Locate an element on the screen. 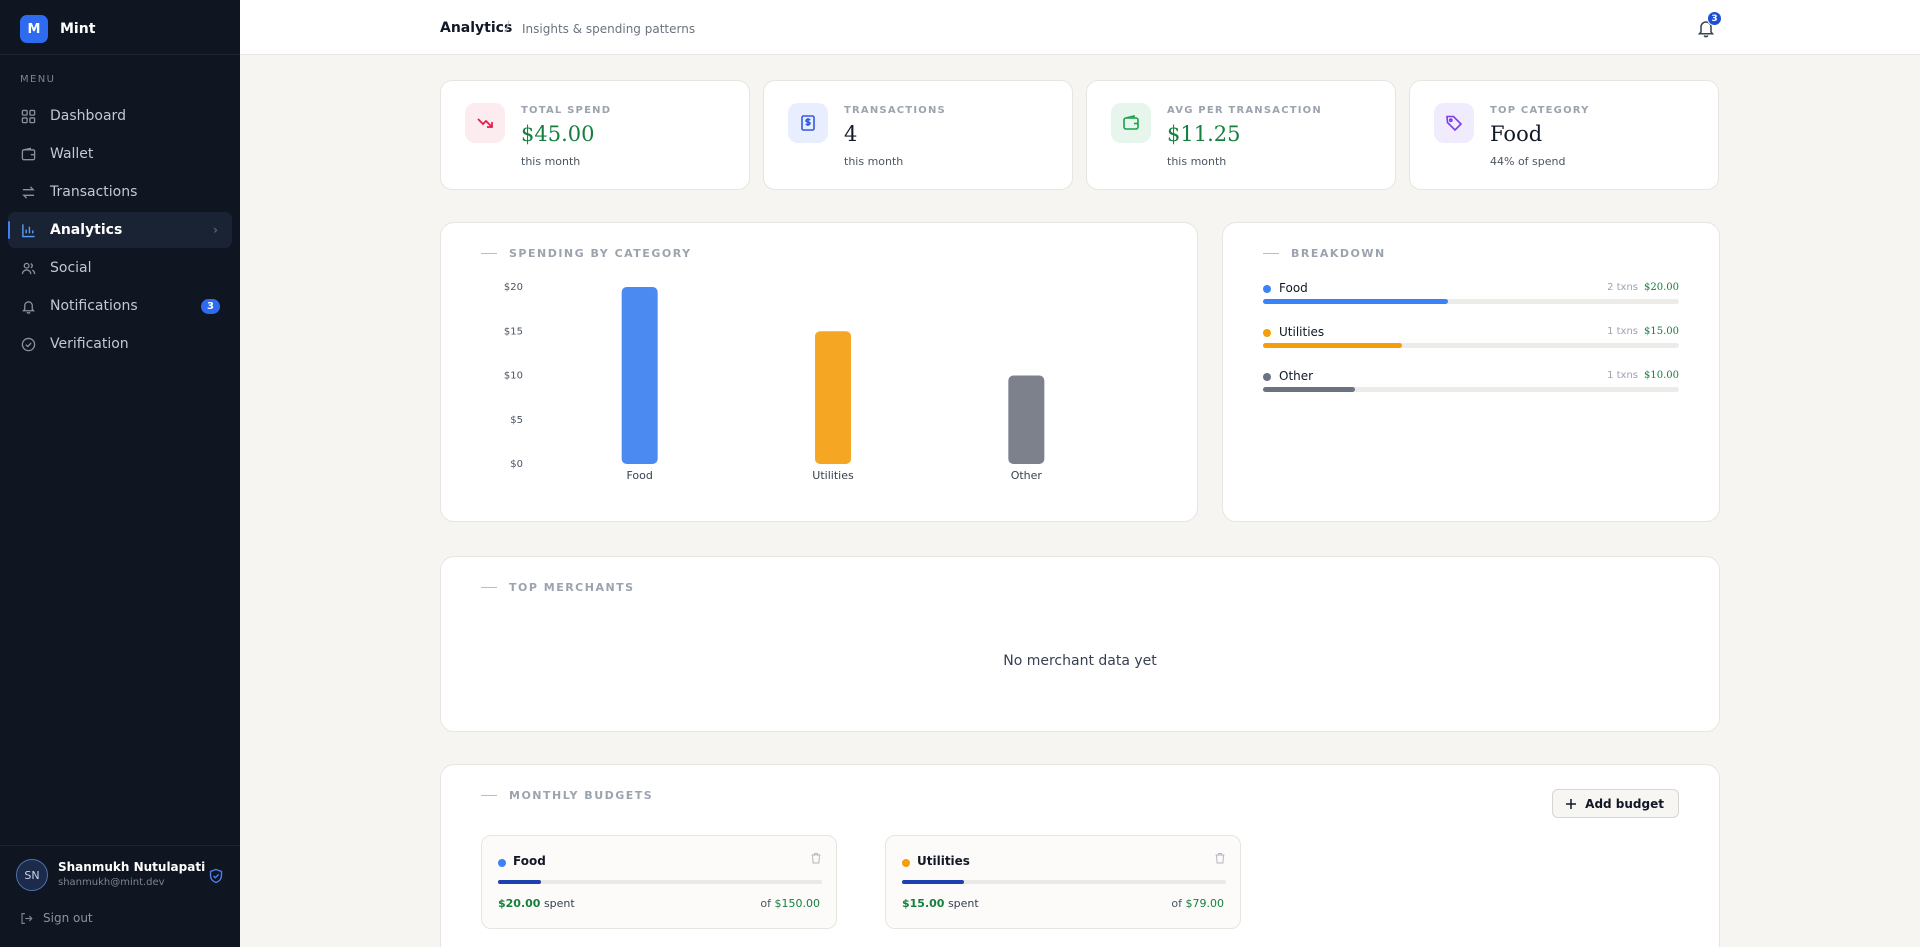 This screenshot has height=947, width=1920. breakdown-row: Food 2 txns $20.00 is located at coordinates (1471, 295).